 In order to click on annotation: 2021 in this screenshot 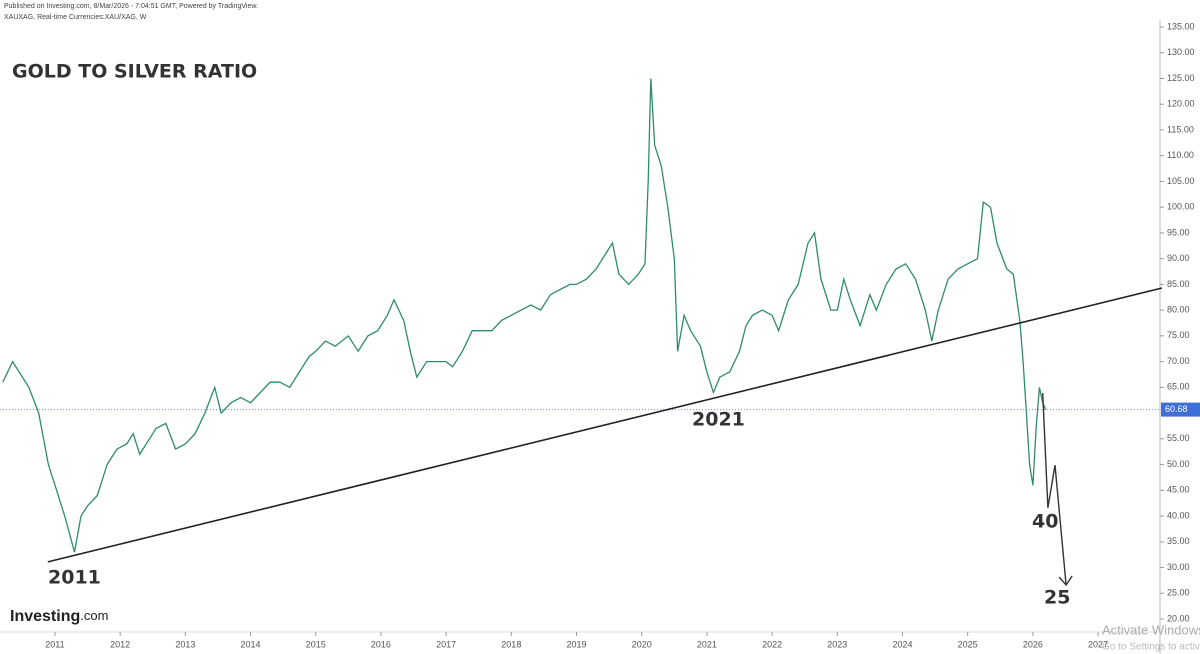, I will do `click(718, 420)`.